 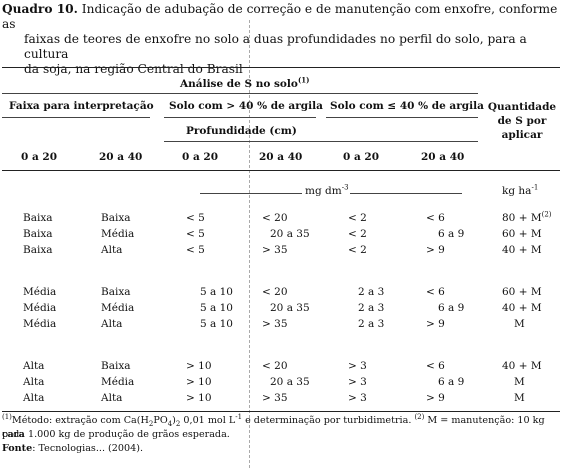 What do you see at coordinates (520, 190) in the screenshot?
I see `unit-kg: kg ha-1` at bounding box center [520, 190].